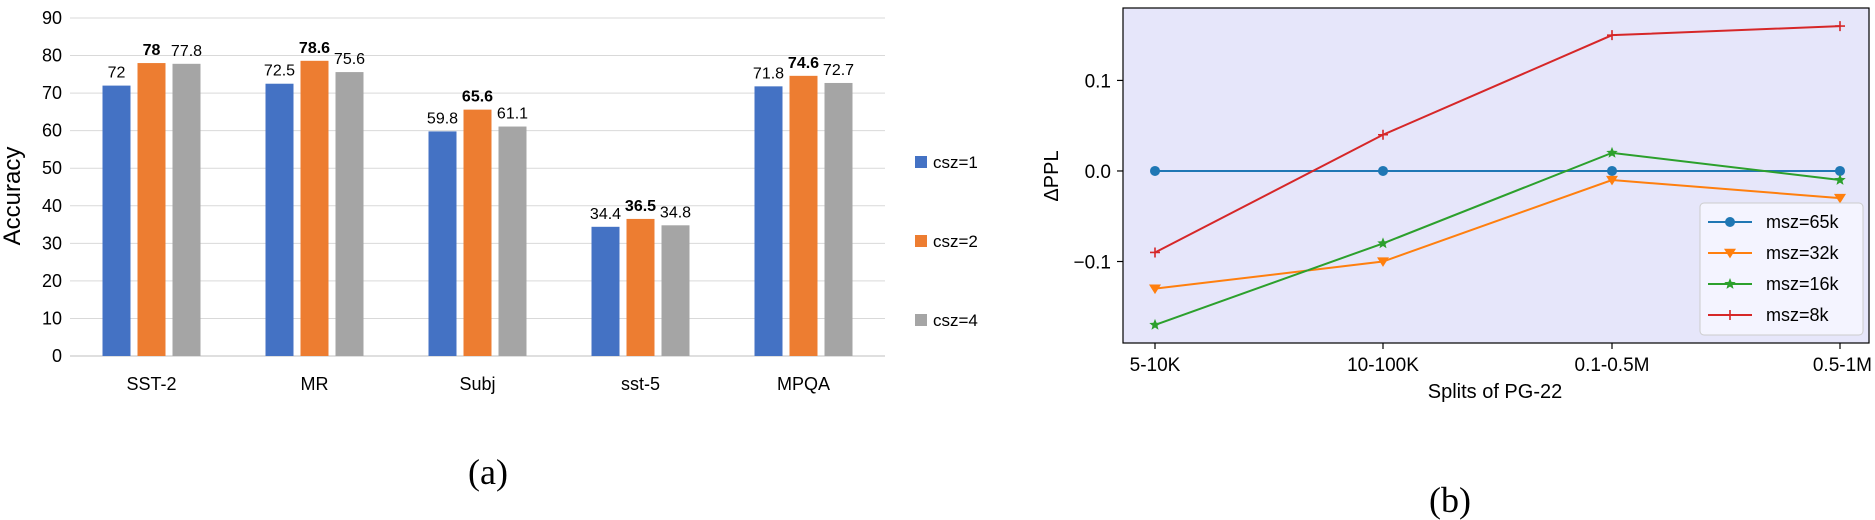  I want to click on b-legend-label-msz-65k: msz=65k, so click(1803, 222).